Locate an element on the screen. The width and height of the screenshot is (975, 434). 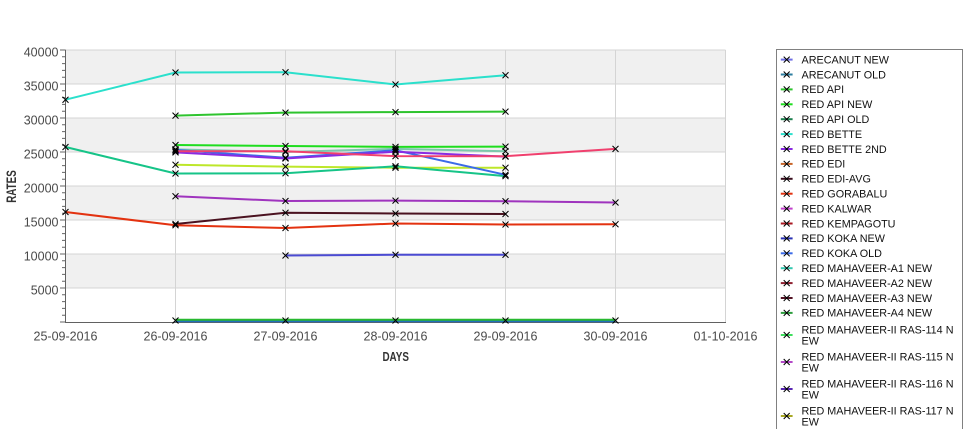
svg-text: RED GORABALU is located at coordinates (845, 195).